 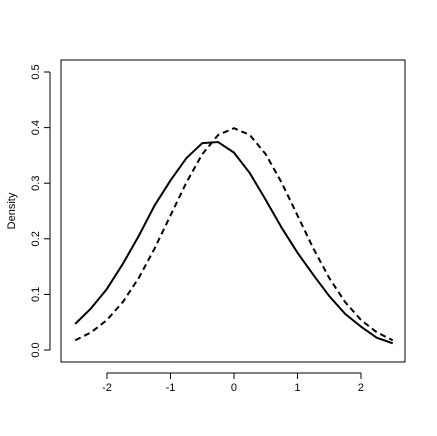 What do you see at coordinates (36, 349) in the screenshot?
I see `y-tick-label: 0.0` at bounding box center [36, 349].